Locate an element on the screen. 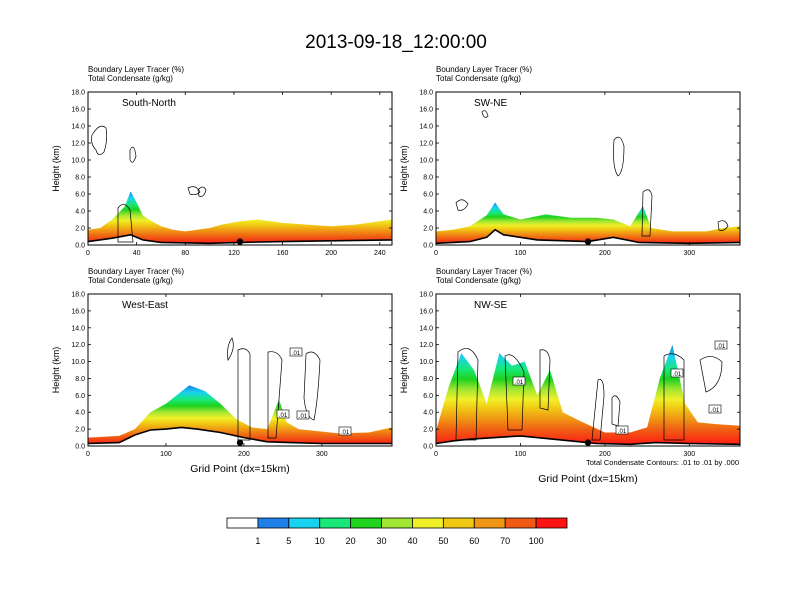  colorbar-label: 100 is located at coordinates (536, 541).